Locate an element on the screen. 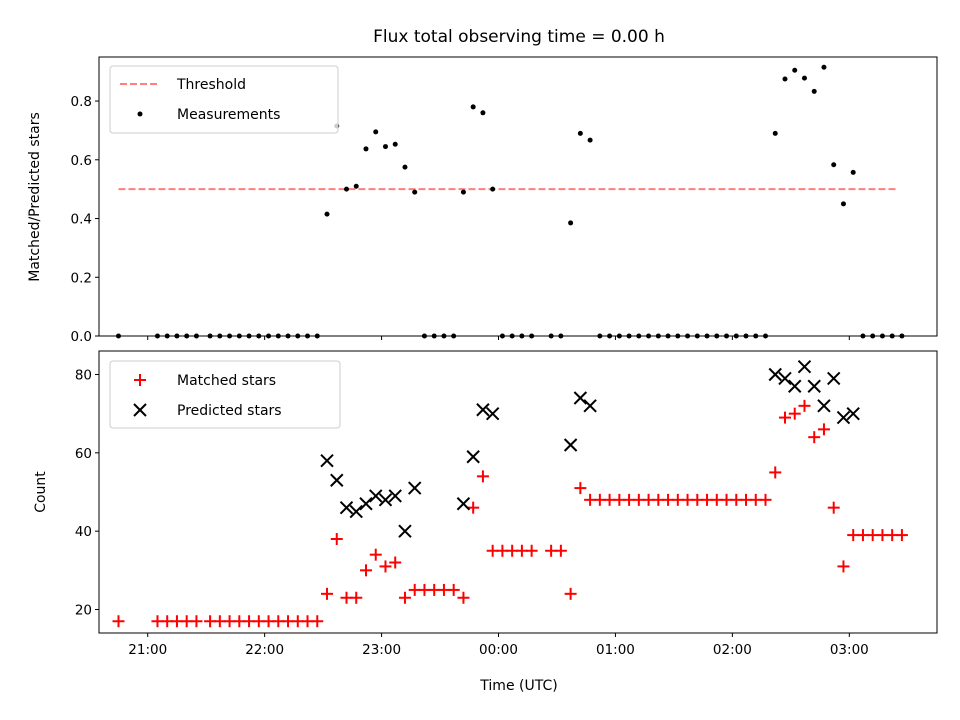 The height and width of the screenshot is (720, 960). legend-measurements-swatch is located at coordinates (140, 114).